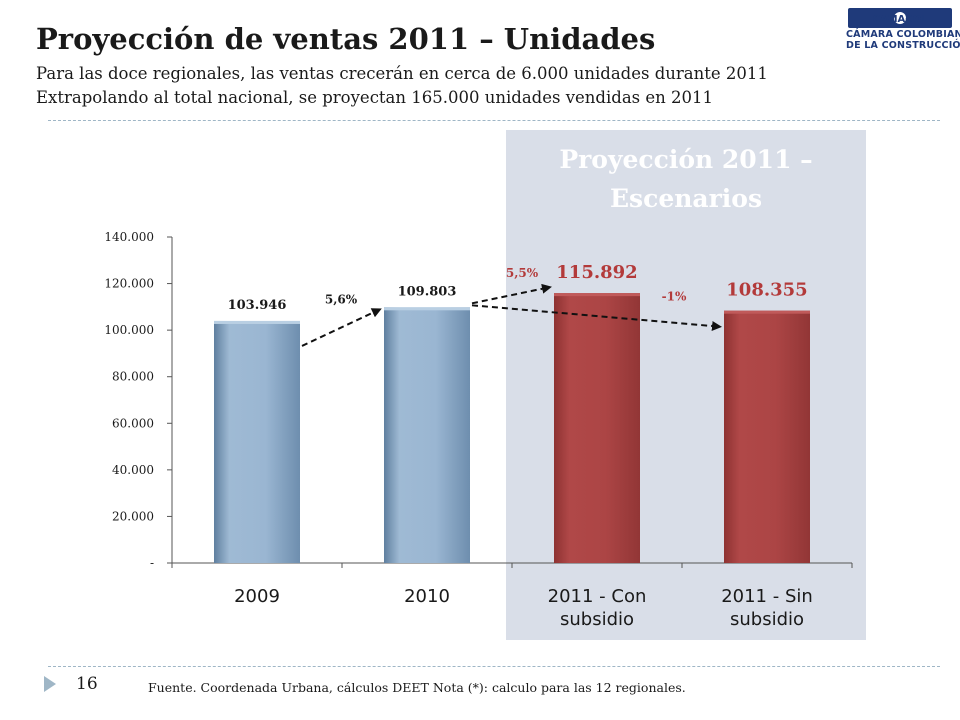 The width and height of the screenshot is (960, 720). What do you see at coordinates (133, 377) in the screenshot?
I see `y-tick-label: 80.000` at bounding box center [133, 377].